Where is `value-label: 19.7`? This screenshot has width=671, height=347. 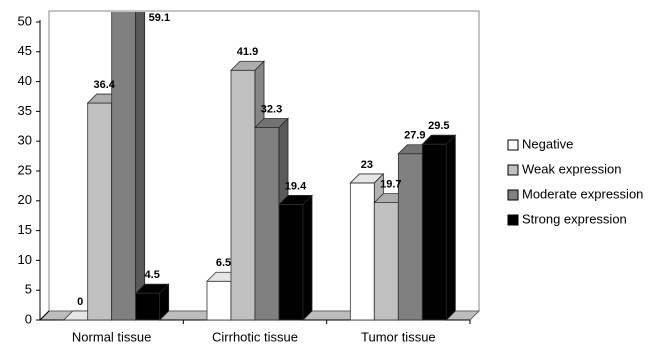 value-label: 19.7 is located at coordinates (390, 184).